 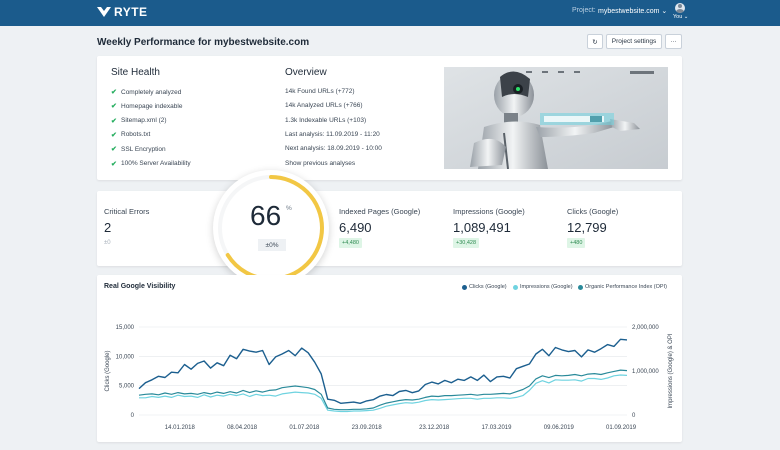 I want to click on site-health-item-label: Sitemap.xml (2), so click(x=144, y=121).